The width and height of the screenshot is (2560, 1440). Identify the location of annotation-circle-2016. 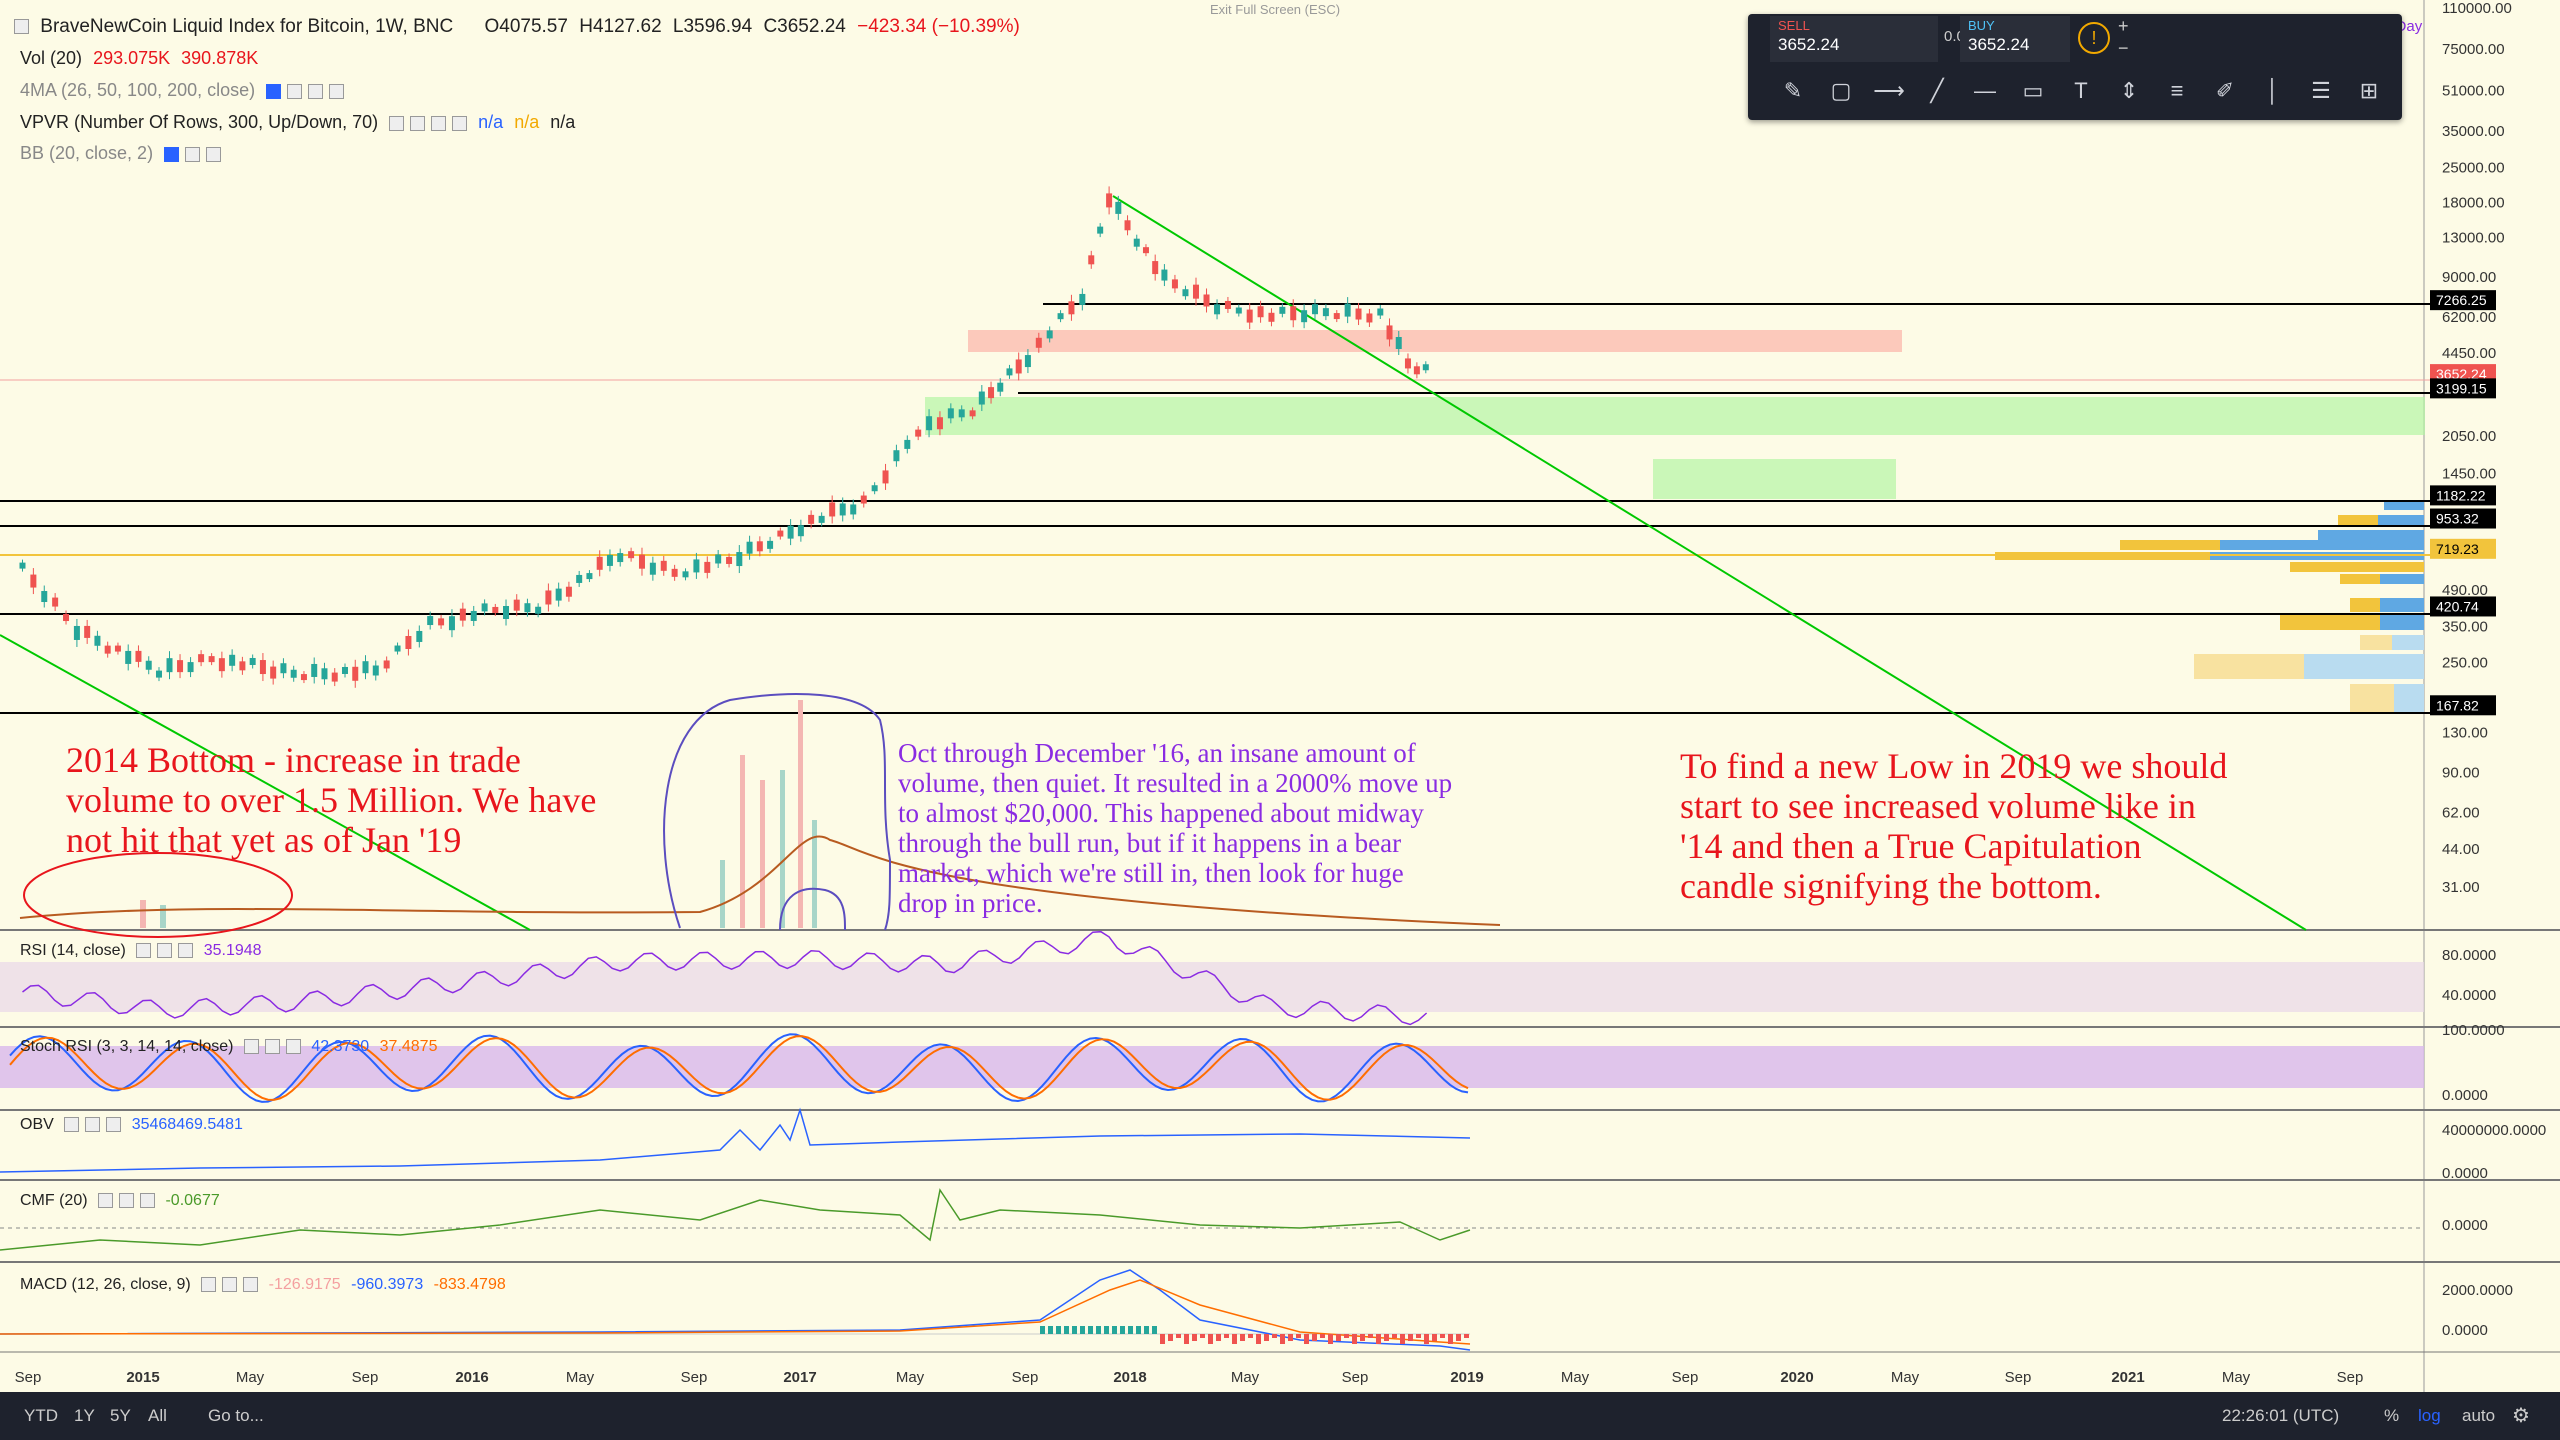
(777, 812).